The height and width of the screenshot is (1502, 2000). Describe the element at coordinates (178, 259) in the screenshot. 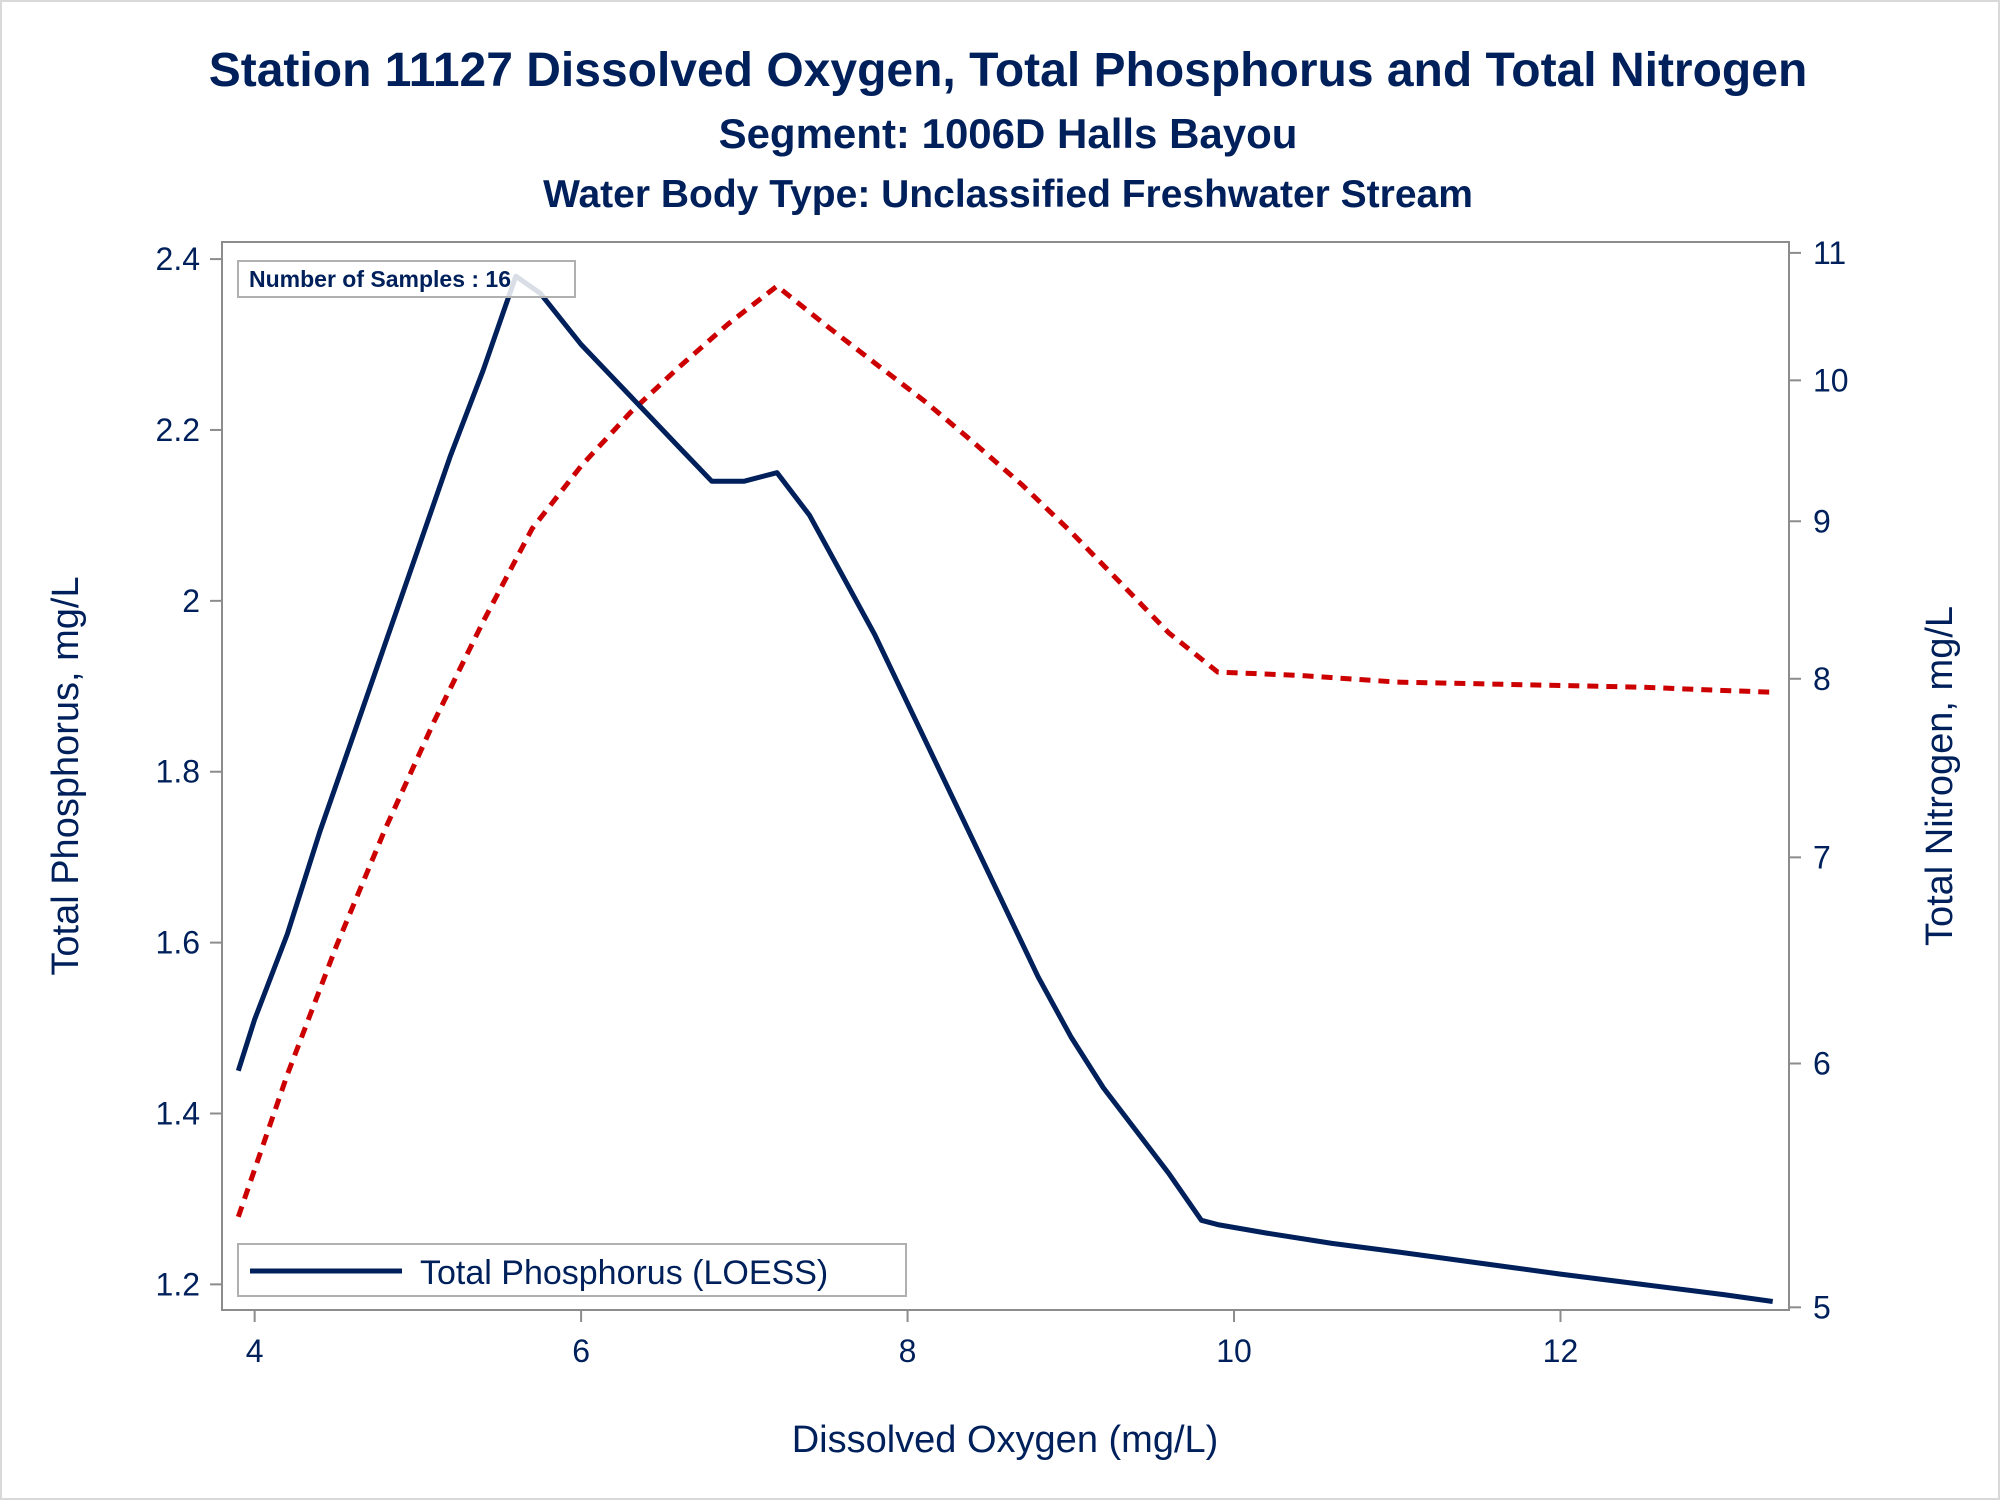

I see `y-left-tick-label: 2.4` at that location.